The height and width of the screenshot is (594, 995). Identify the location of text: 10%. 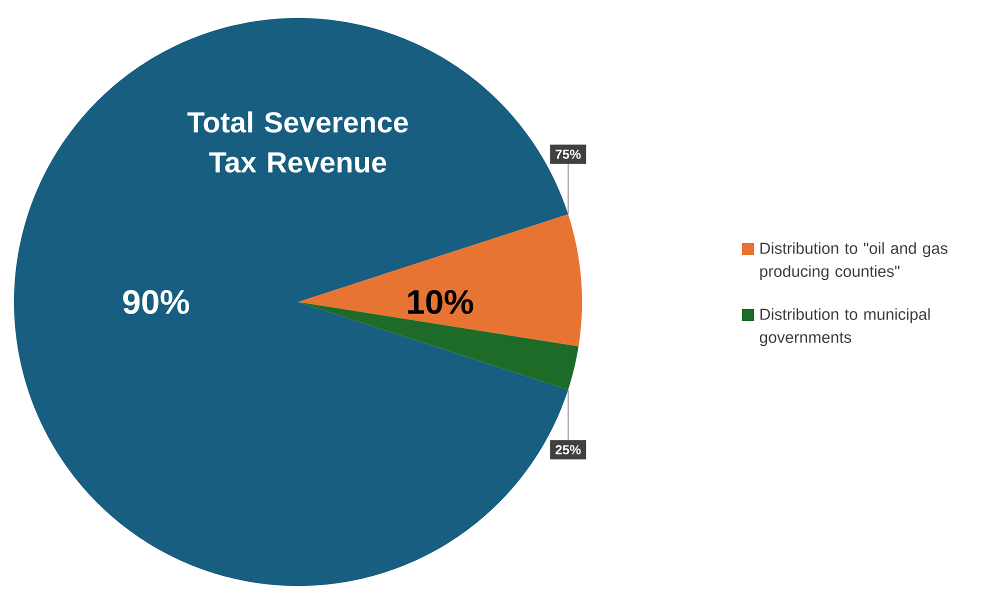
(441, 302).